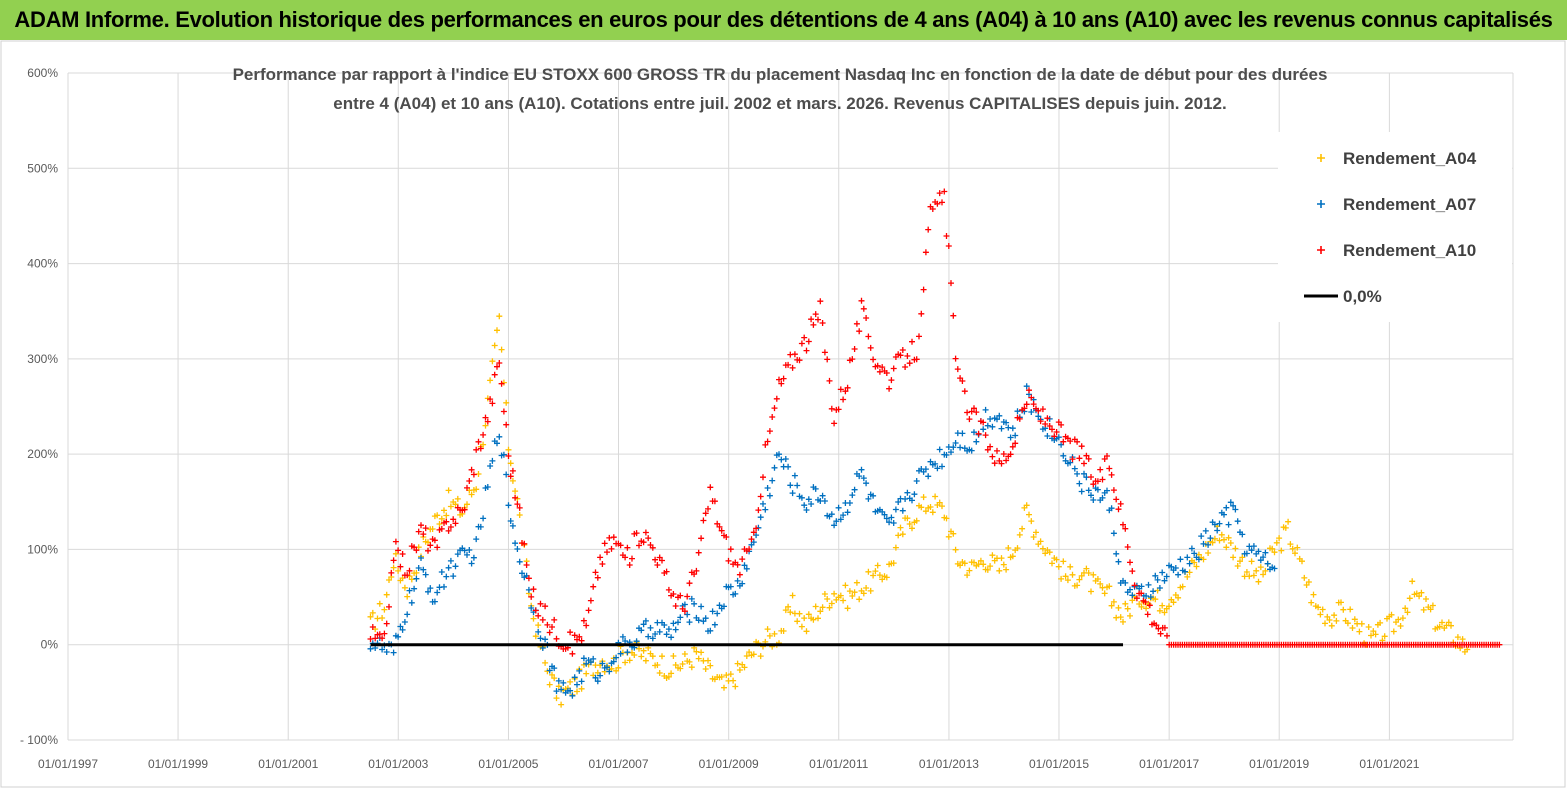 The width and height of the screenshot is (1567, 790). I want to click on x-tick-label: 01/01/2009, so click(729, 764).